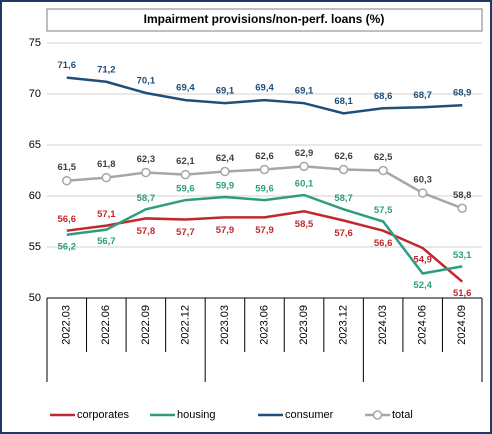 Image resolution: width=492 pixels, height=434 pixels. Describe the element at coordinates (462, 93) in the screenshot. I see `value-label: 68,9` at that location.